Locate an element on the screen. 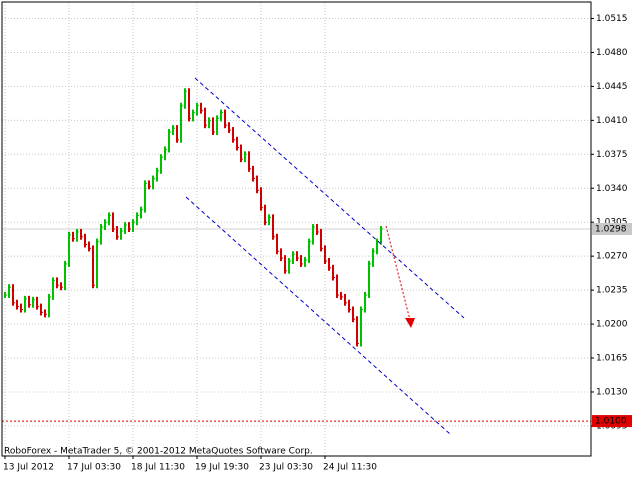 This screenshot has height=479, width=640. x-tick-label: 13 Jul 2012 is located at coordinates (28, 468).